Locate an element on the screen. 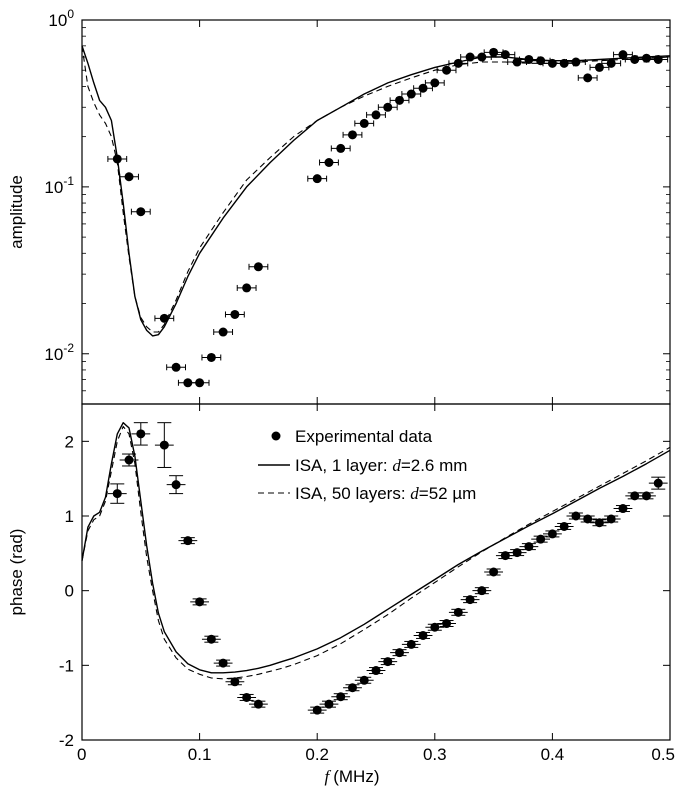  legend-label-fifty-layers: ISA, 50 layers: d=52 µm is located at coordinates (385, 493).